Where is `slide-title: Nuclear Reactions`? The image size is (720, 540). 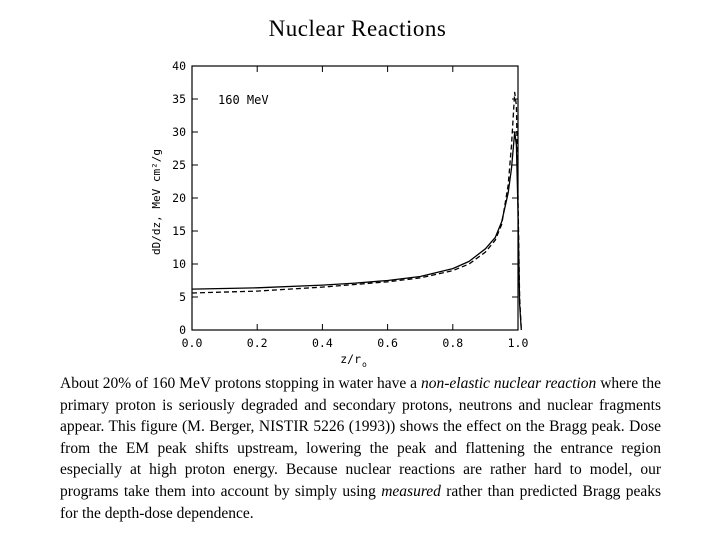 slide-title: Nuclear Reactions is located at coordinates (357, 28).